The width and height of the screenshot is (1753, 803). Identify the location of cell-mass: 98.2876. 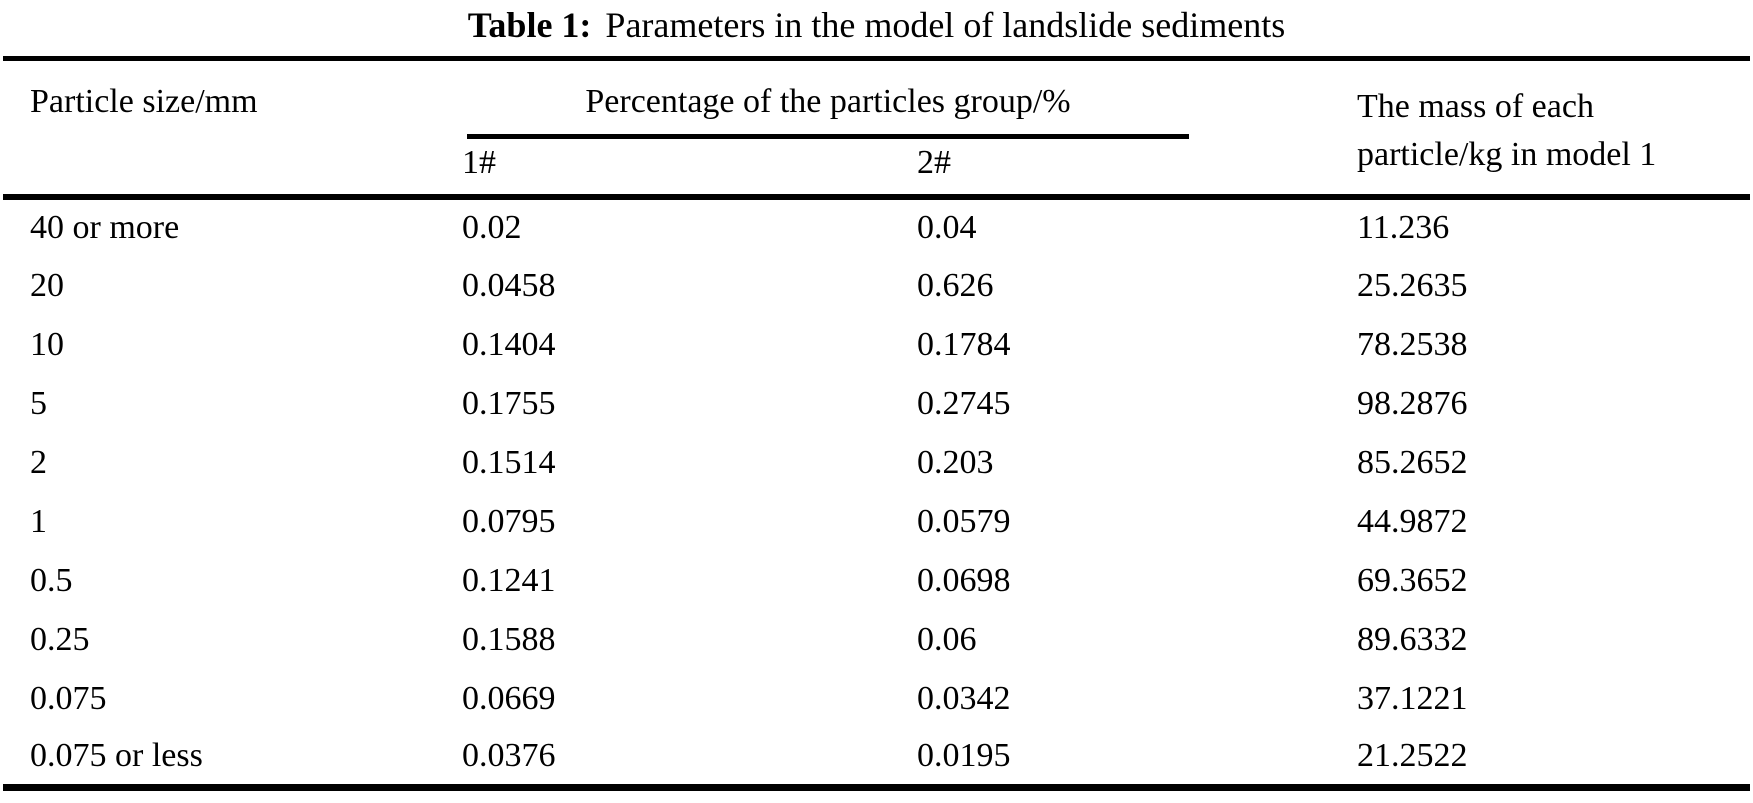
(1412, 403).